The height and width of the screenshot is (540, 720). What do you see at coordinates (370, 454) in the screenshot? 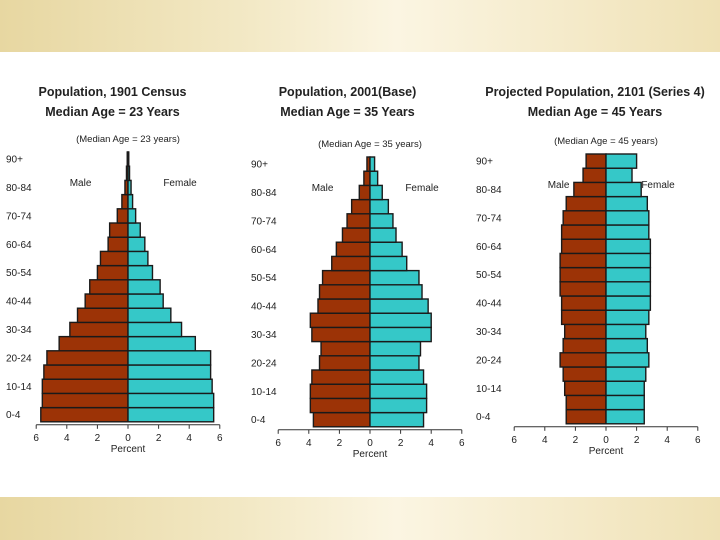
I see `x-axis-label: Percent` at bounding box center [370, 454].